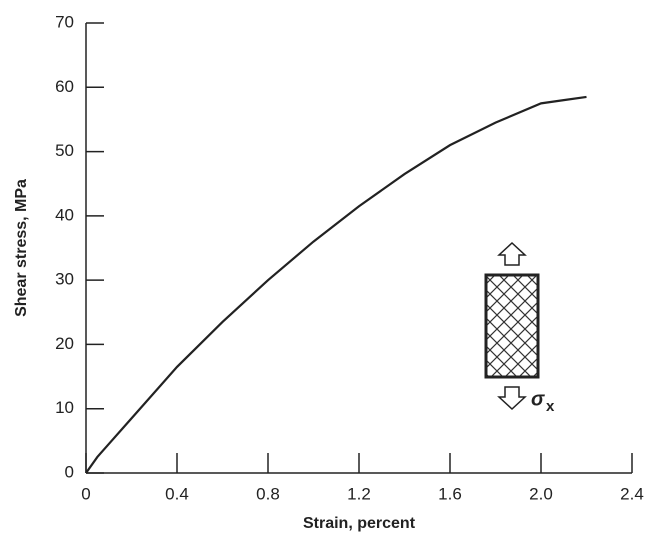 This screenshot has width=653, height=543. Describe the element at coordinates (64, 279) in the screenshot. I see `y-tick-label: 30` at that location.